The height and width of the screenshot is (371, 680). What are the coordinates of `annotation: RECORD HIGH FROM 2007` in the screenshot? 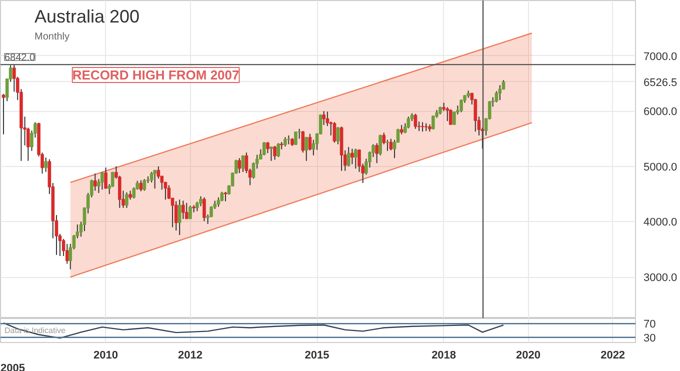 It's located at (156, 75).